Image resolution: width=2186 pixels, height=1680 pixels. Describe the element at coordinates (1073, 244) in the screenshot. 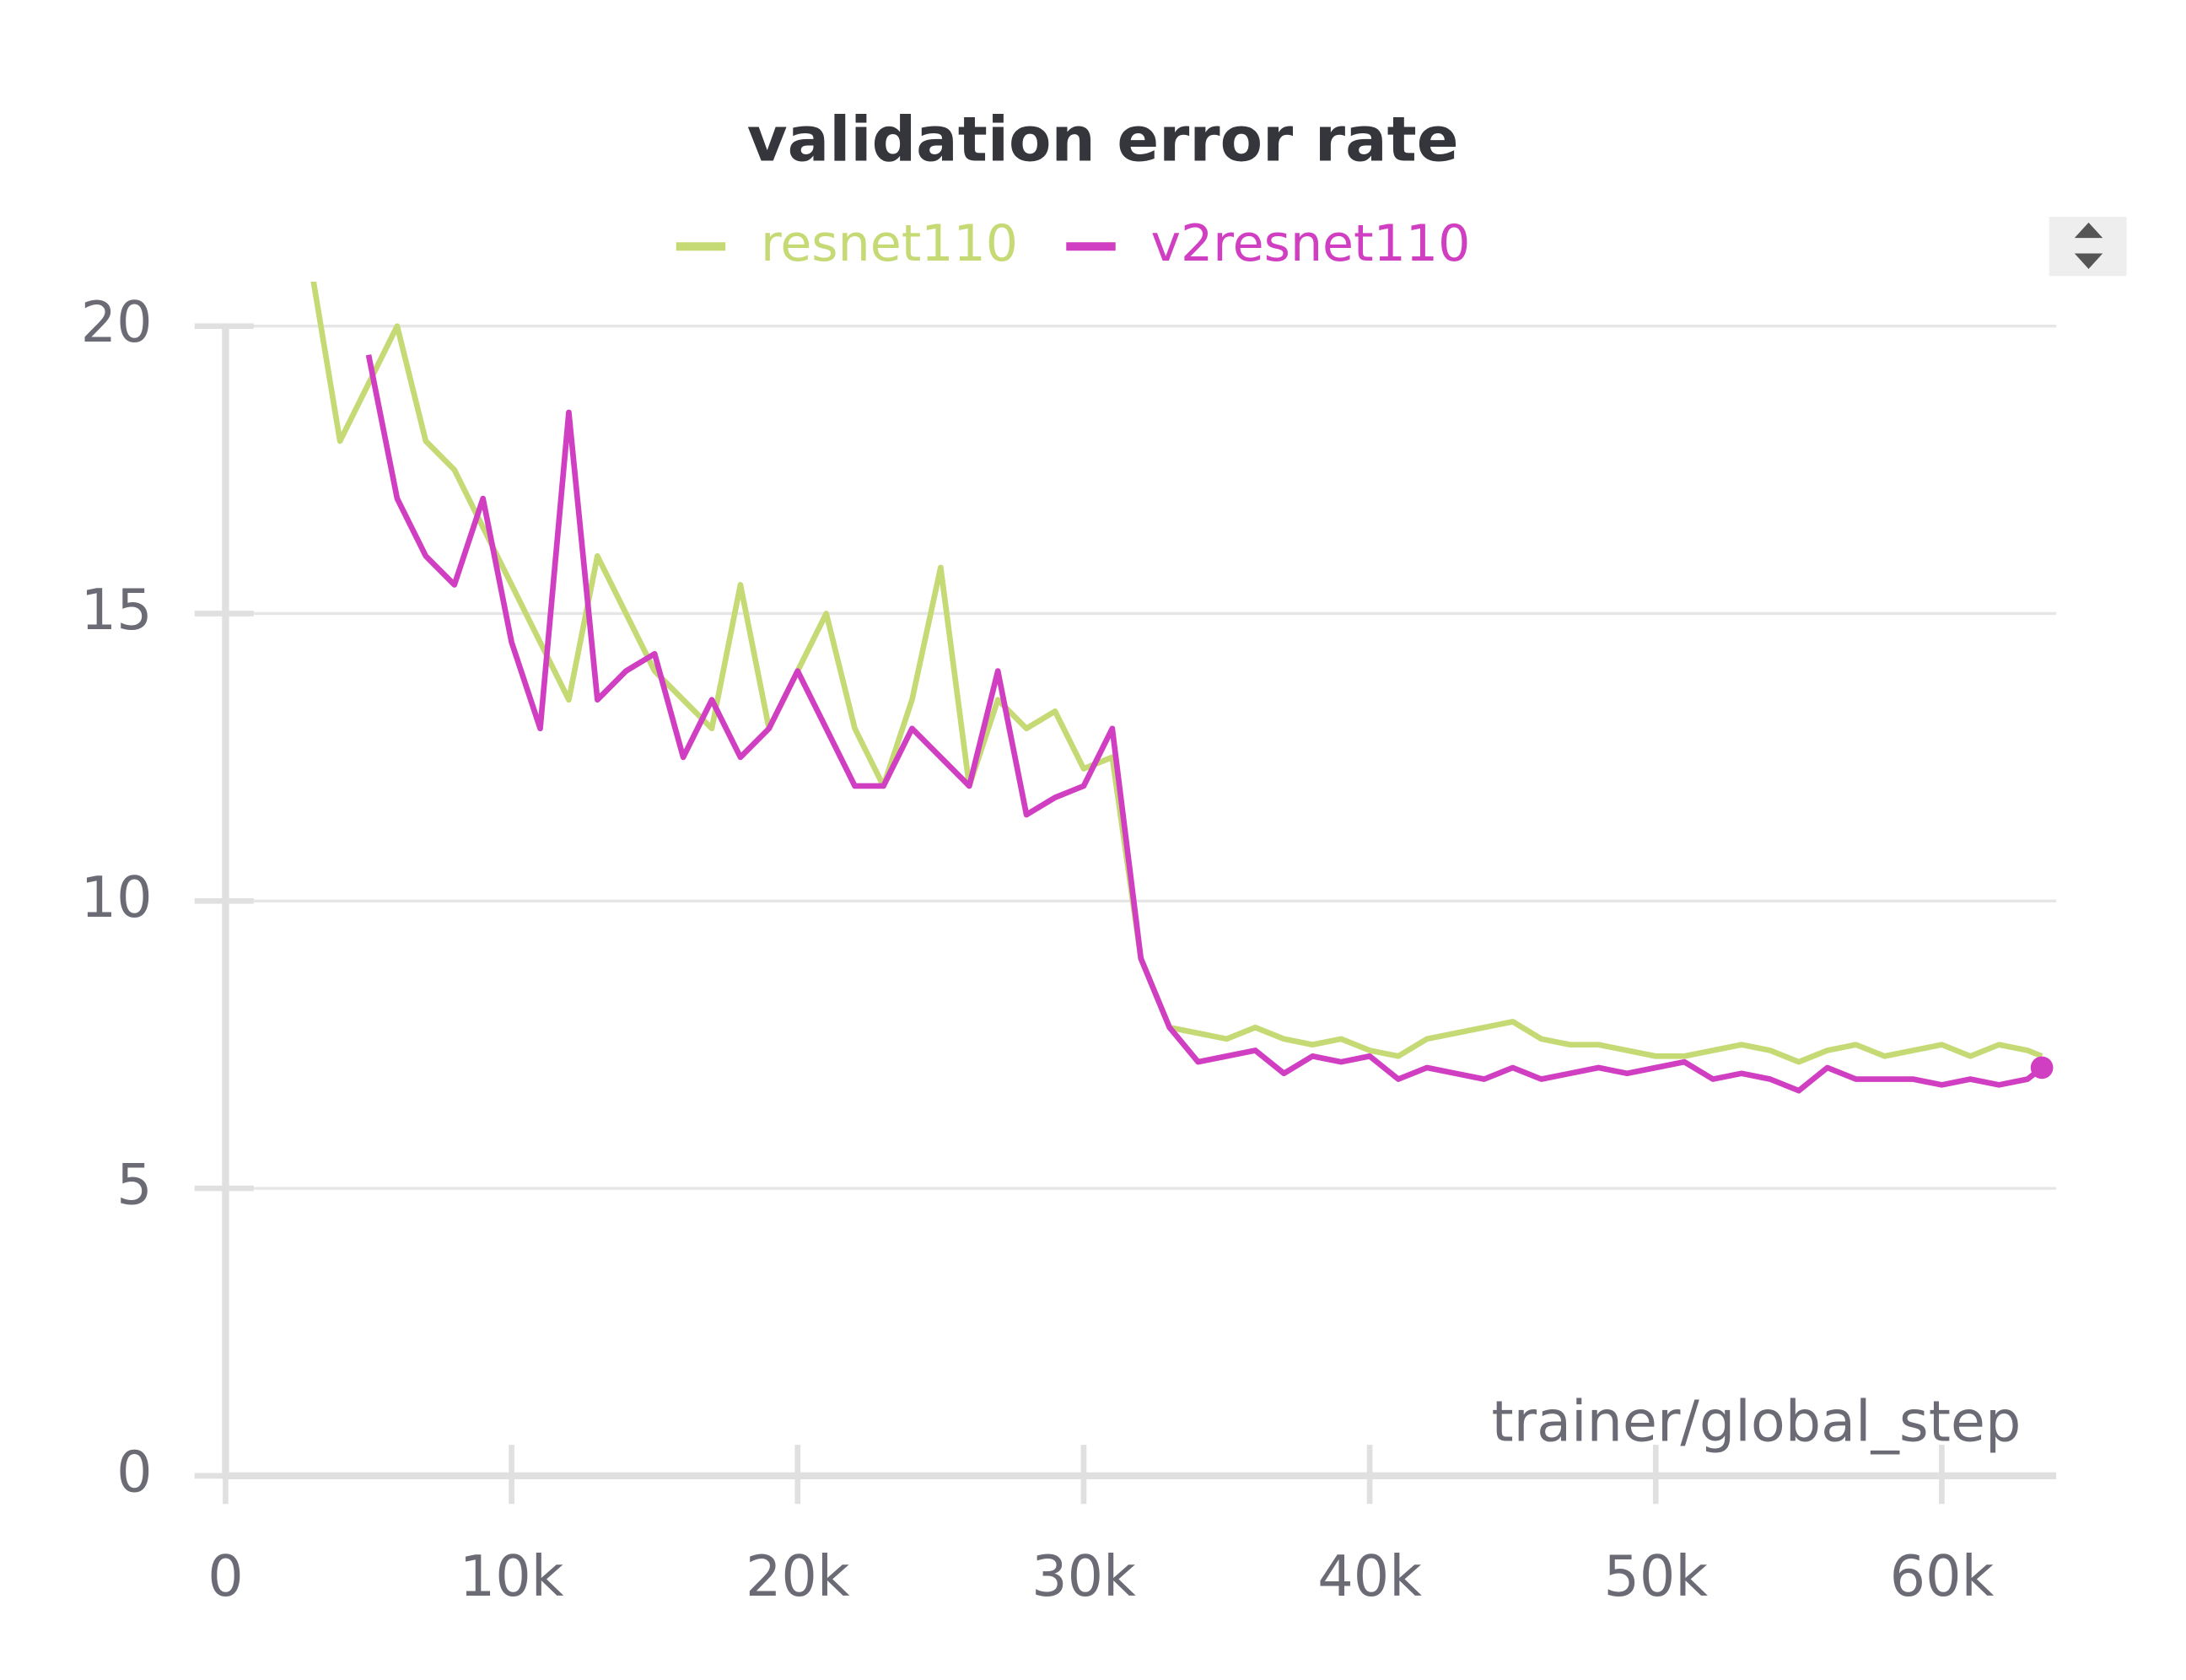

I see `legend: resnet110 v2resnet110` at that location.